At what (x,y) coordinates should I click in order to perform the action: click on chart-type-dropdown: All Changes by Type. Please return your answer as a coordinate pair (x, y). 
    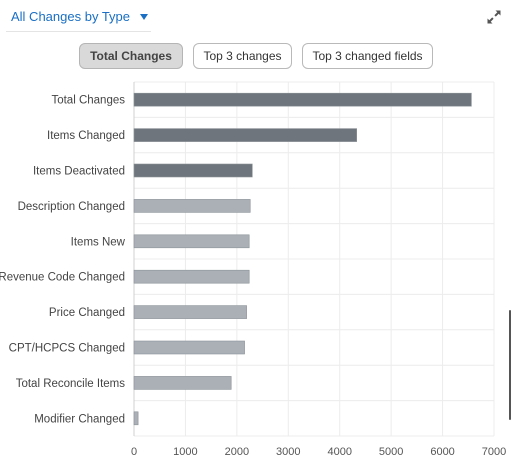
    Looking at the image, I should click on (79, 16).